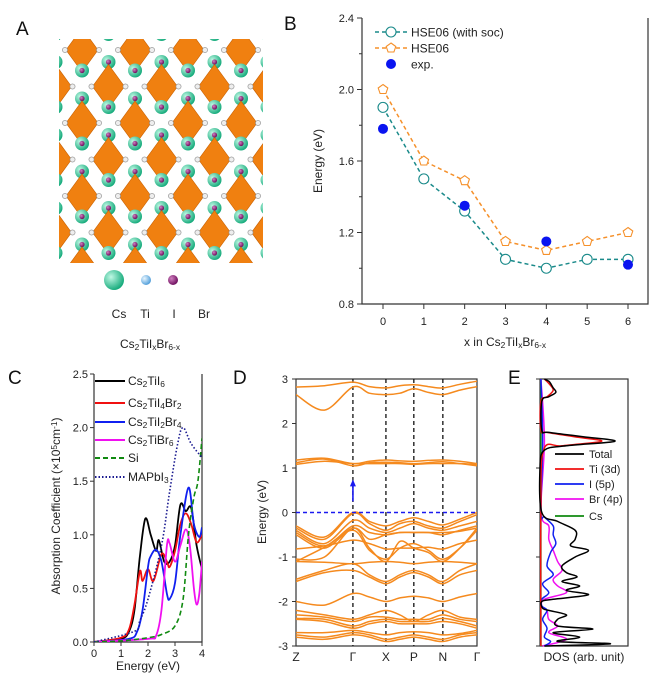  I want to click on legend-label: Cs2TiI6, so click(146, 381).